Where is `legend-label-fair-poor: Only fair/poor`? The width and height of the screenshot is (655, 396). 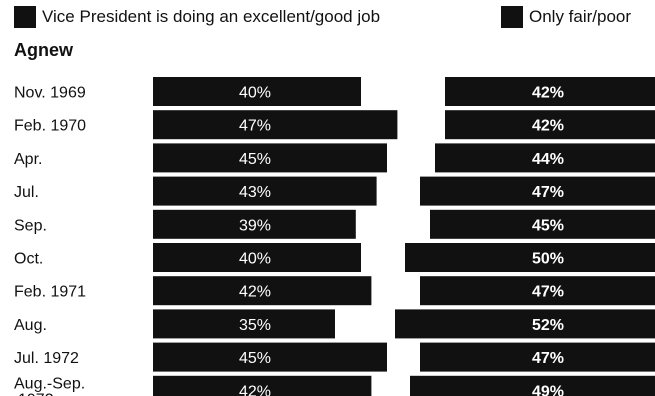 legend-label-fair-poor: Only fair/poor is located at coordinates (580, 16).